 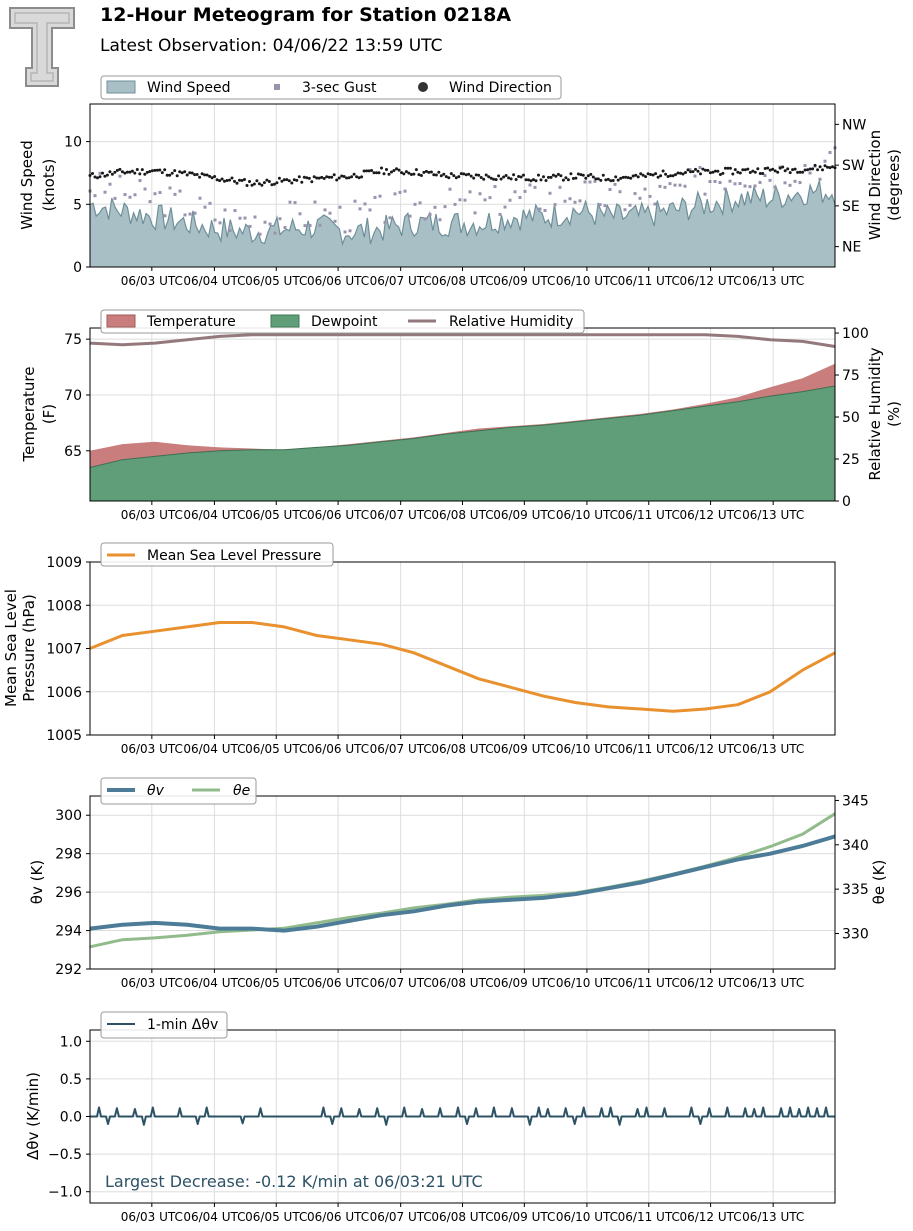 I want to click on x-tick-label: 06/11 UTC, so click(x=649, y=749).